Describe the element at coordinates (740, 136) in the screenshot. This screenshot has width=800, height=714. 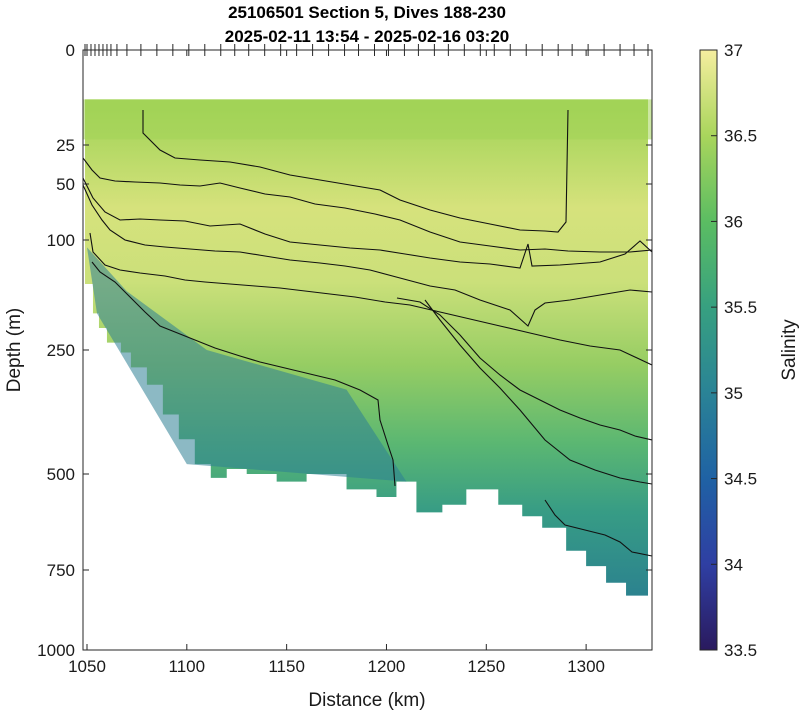
I see `colorbar-tick-label: 36.5` at that location.